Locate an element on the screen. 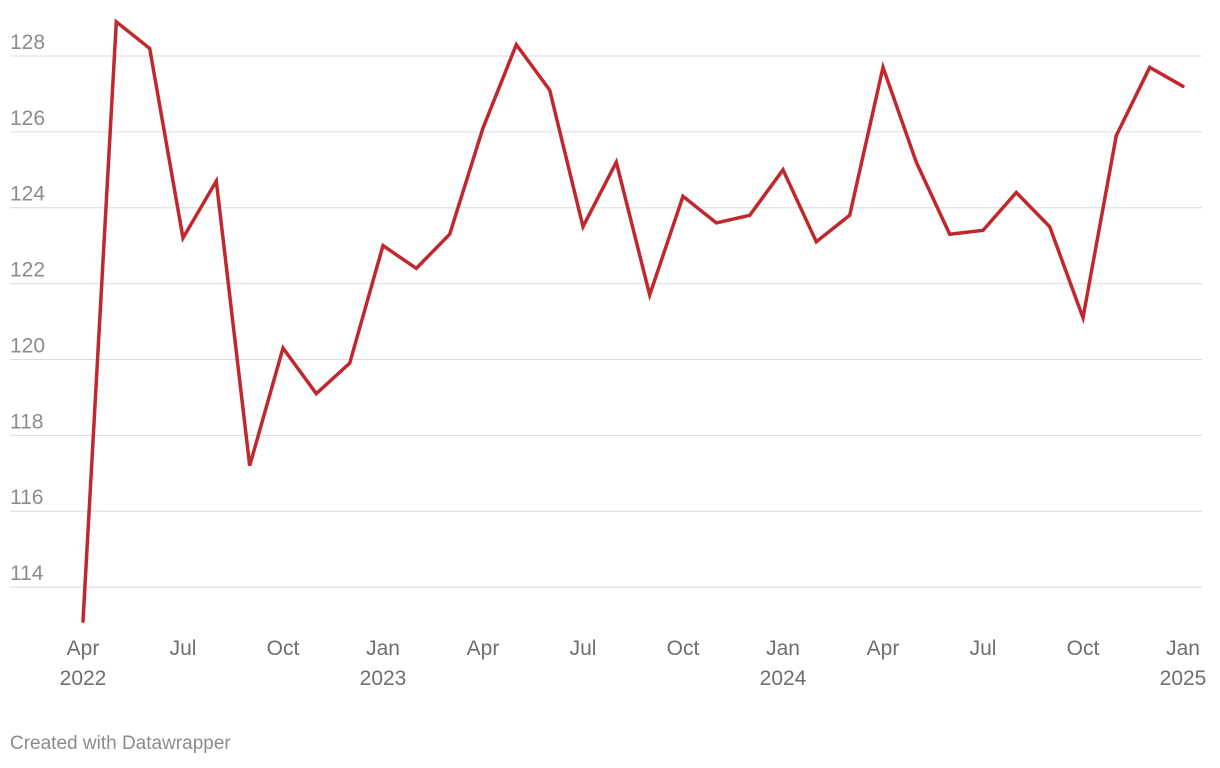 This screenshot has height=768, width=1220. x-tick-year-label: 2025 is located at coordinates (1183, 678).